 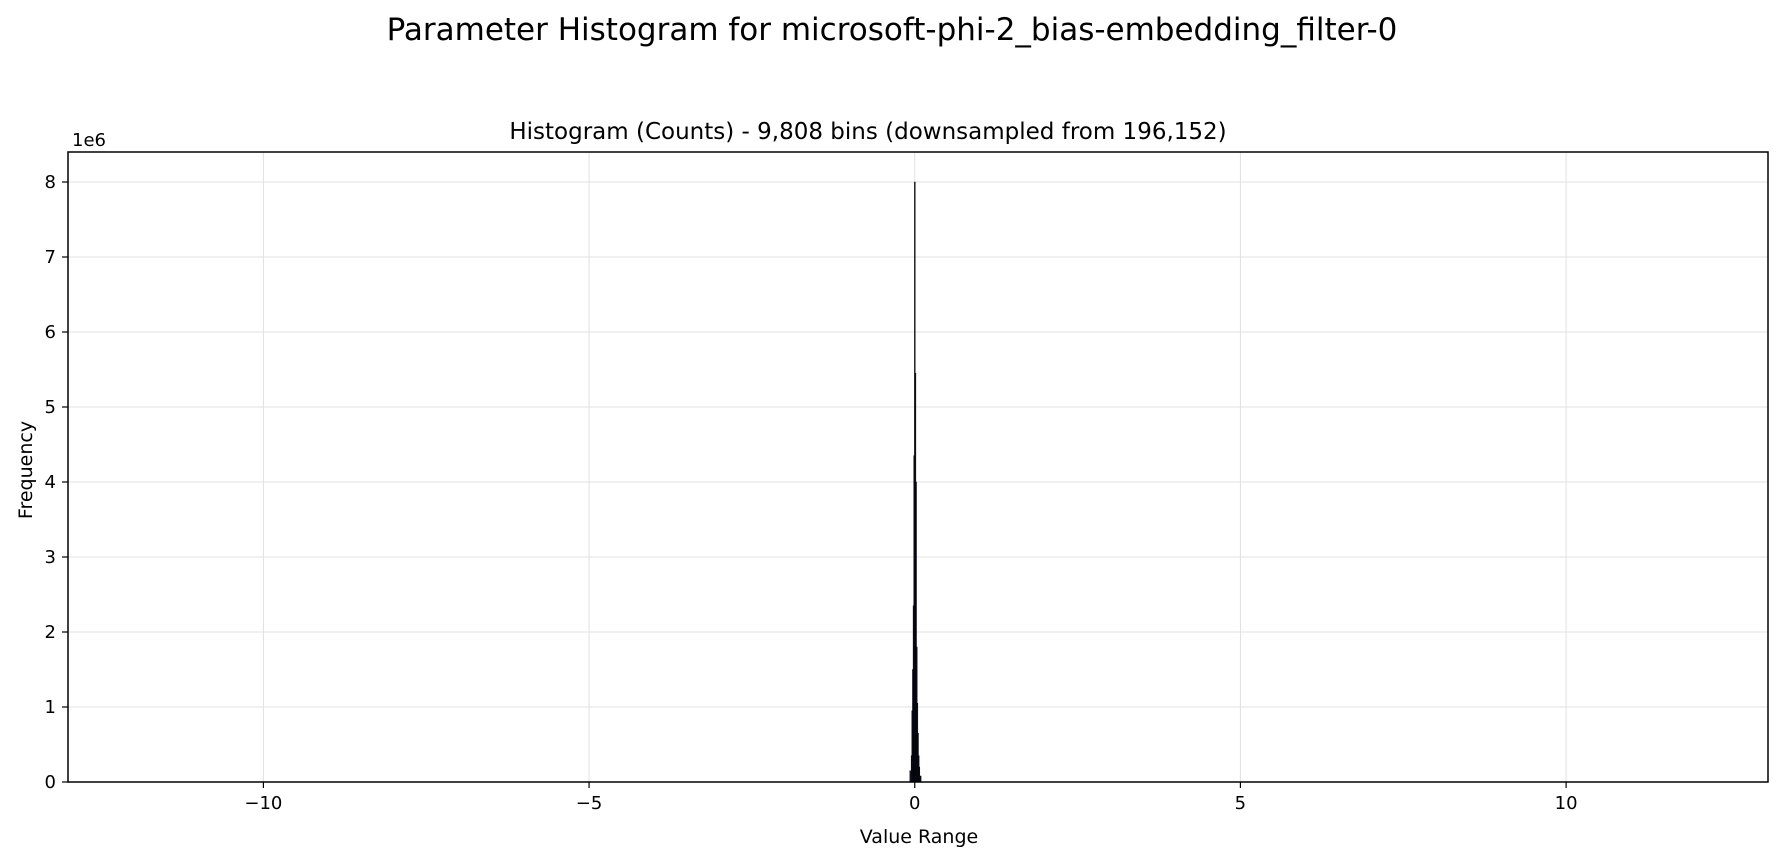 What do you see at coordinates (50, 782) in the screenshot?
I see `y-tick-label: 0` at bounding box center [50, 782].